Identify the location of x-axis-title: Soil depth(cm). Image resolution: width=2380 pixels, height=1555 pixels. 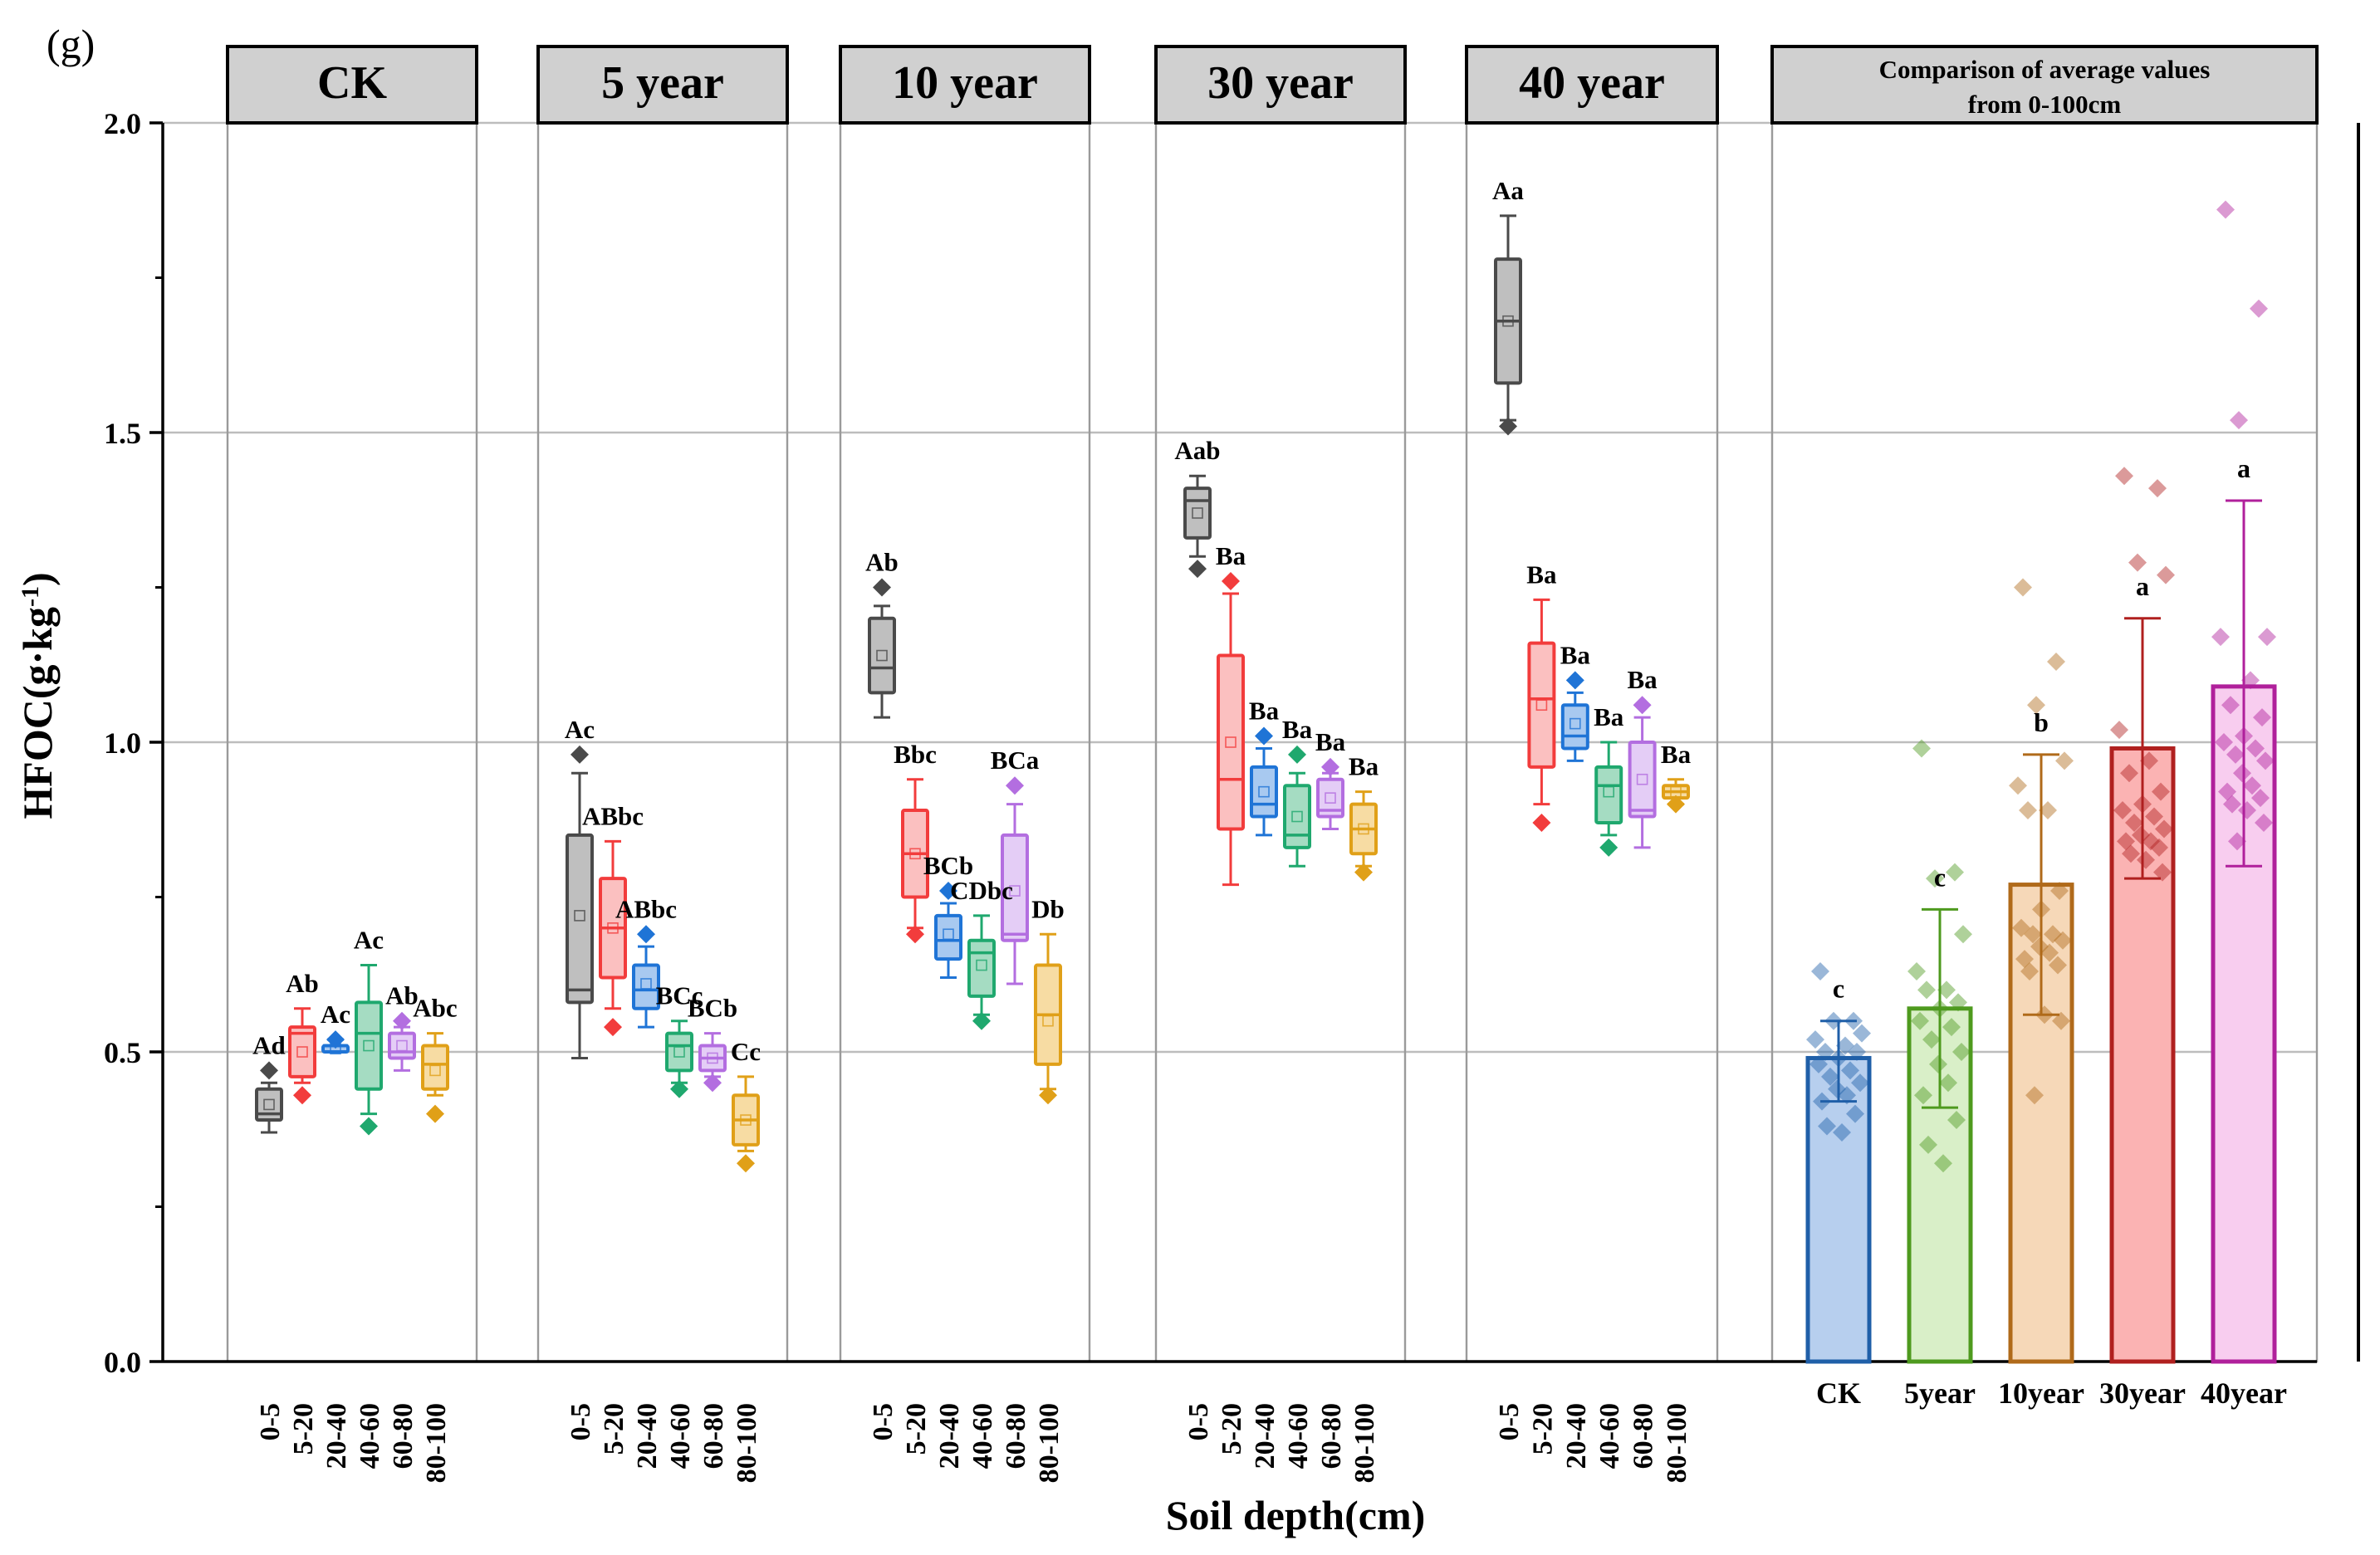
(1296, 1515).